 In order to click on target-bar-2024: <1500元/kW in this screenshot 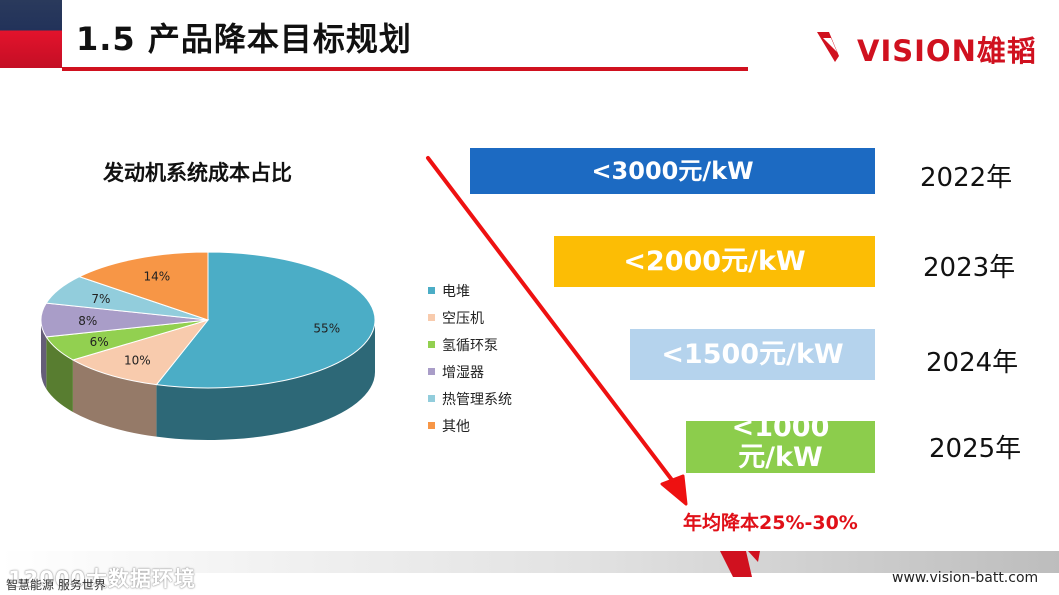, I will do `click(752, 354)`.